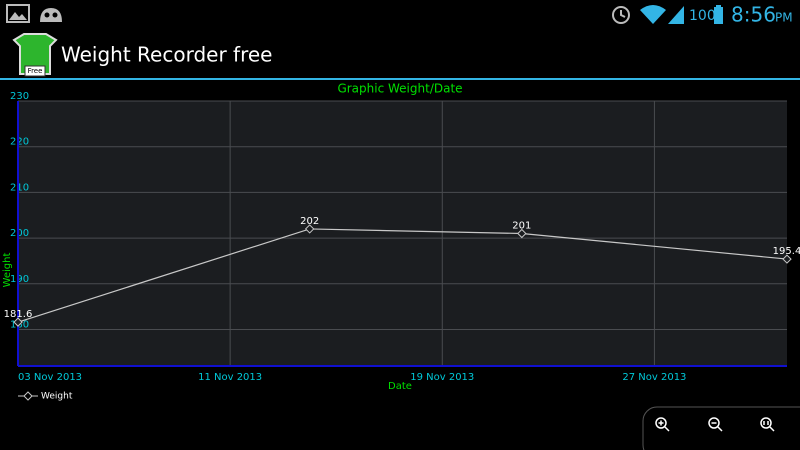  I want to click on y-tick-label: 220, so click(19, 142).